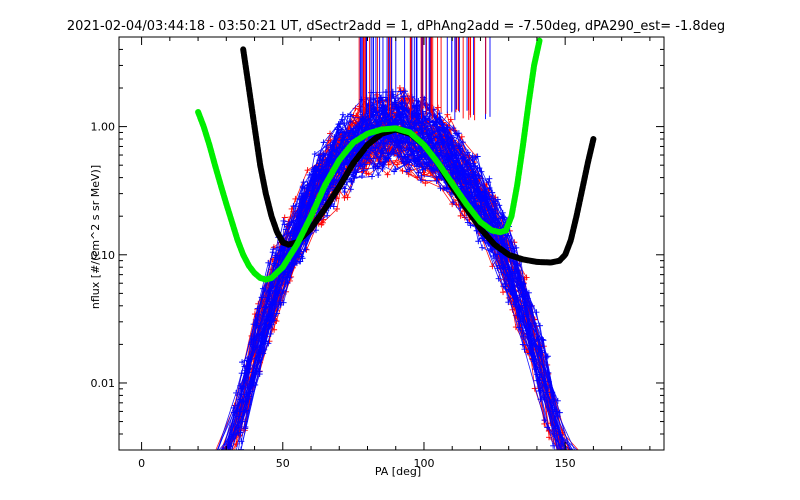  I want to click on x-tick-label: 50, so click(283, 463).